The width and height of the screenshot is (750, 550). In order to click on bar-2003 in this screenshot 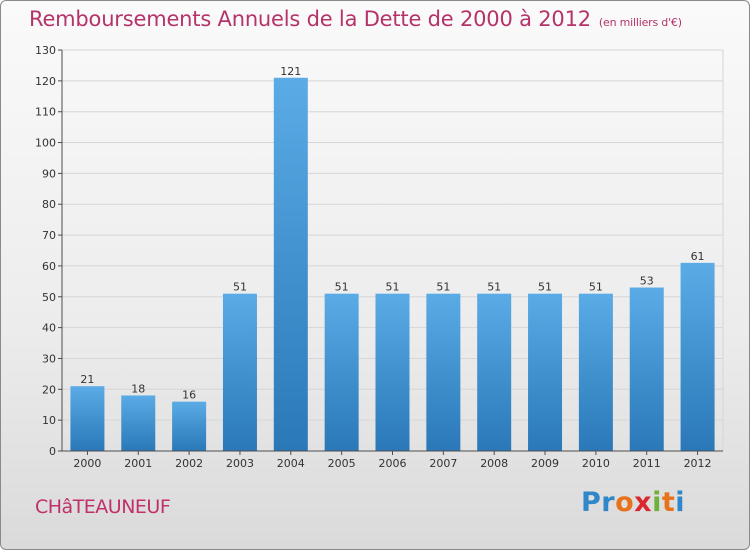, I will do `click(239, 372)`.